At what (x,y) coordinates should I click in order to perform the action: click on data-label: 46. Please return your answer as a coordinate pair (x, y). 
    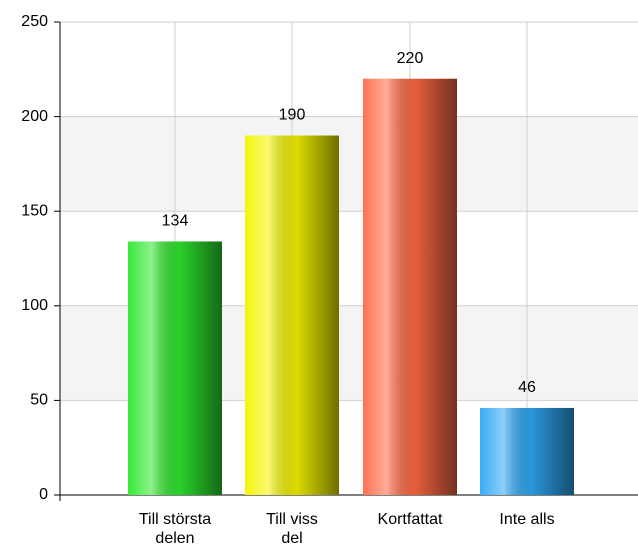
    Looking at the image, I should click on (527, 387).